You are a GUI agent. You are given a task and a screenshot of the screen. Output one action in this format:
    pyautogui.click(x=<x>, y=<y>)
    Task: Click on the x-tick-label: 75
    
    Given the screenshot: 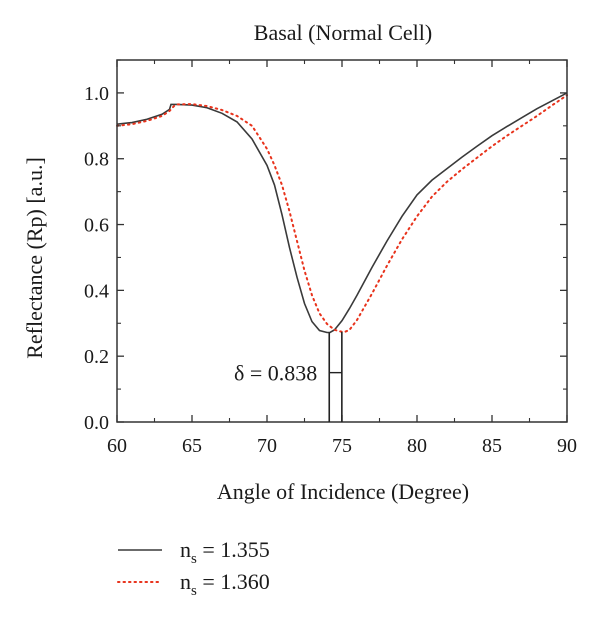 What is the action you would take?
    pyautogui.click(x=342, y=446)
    